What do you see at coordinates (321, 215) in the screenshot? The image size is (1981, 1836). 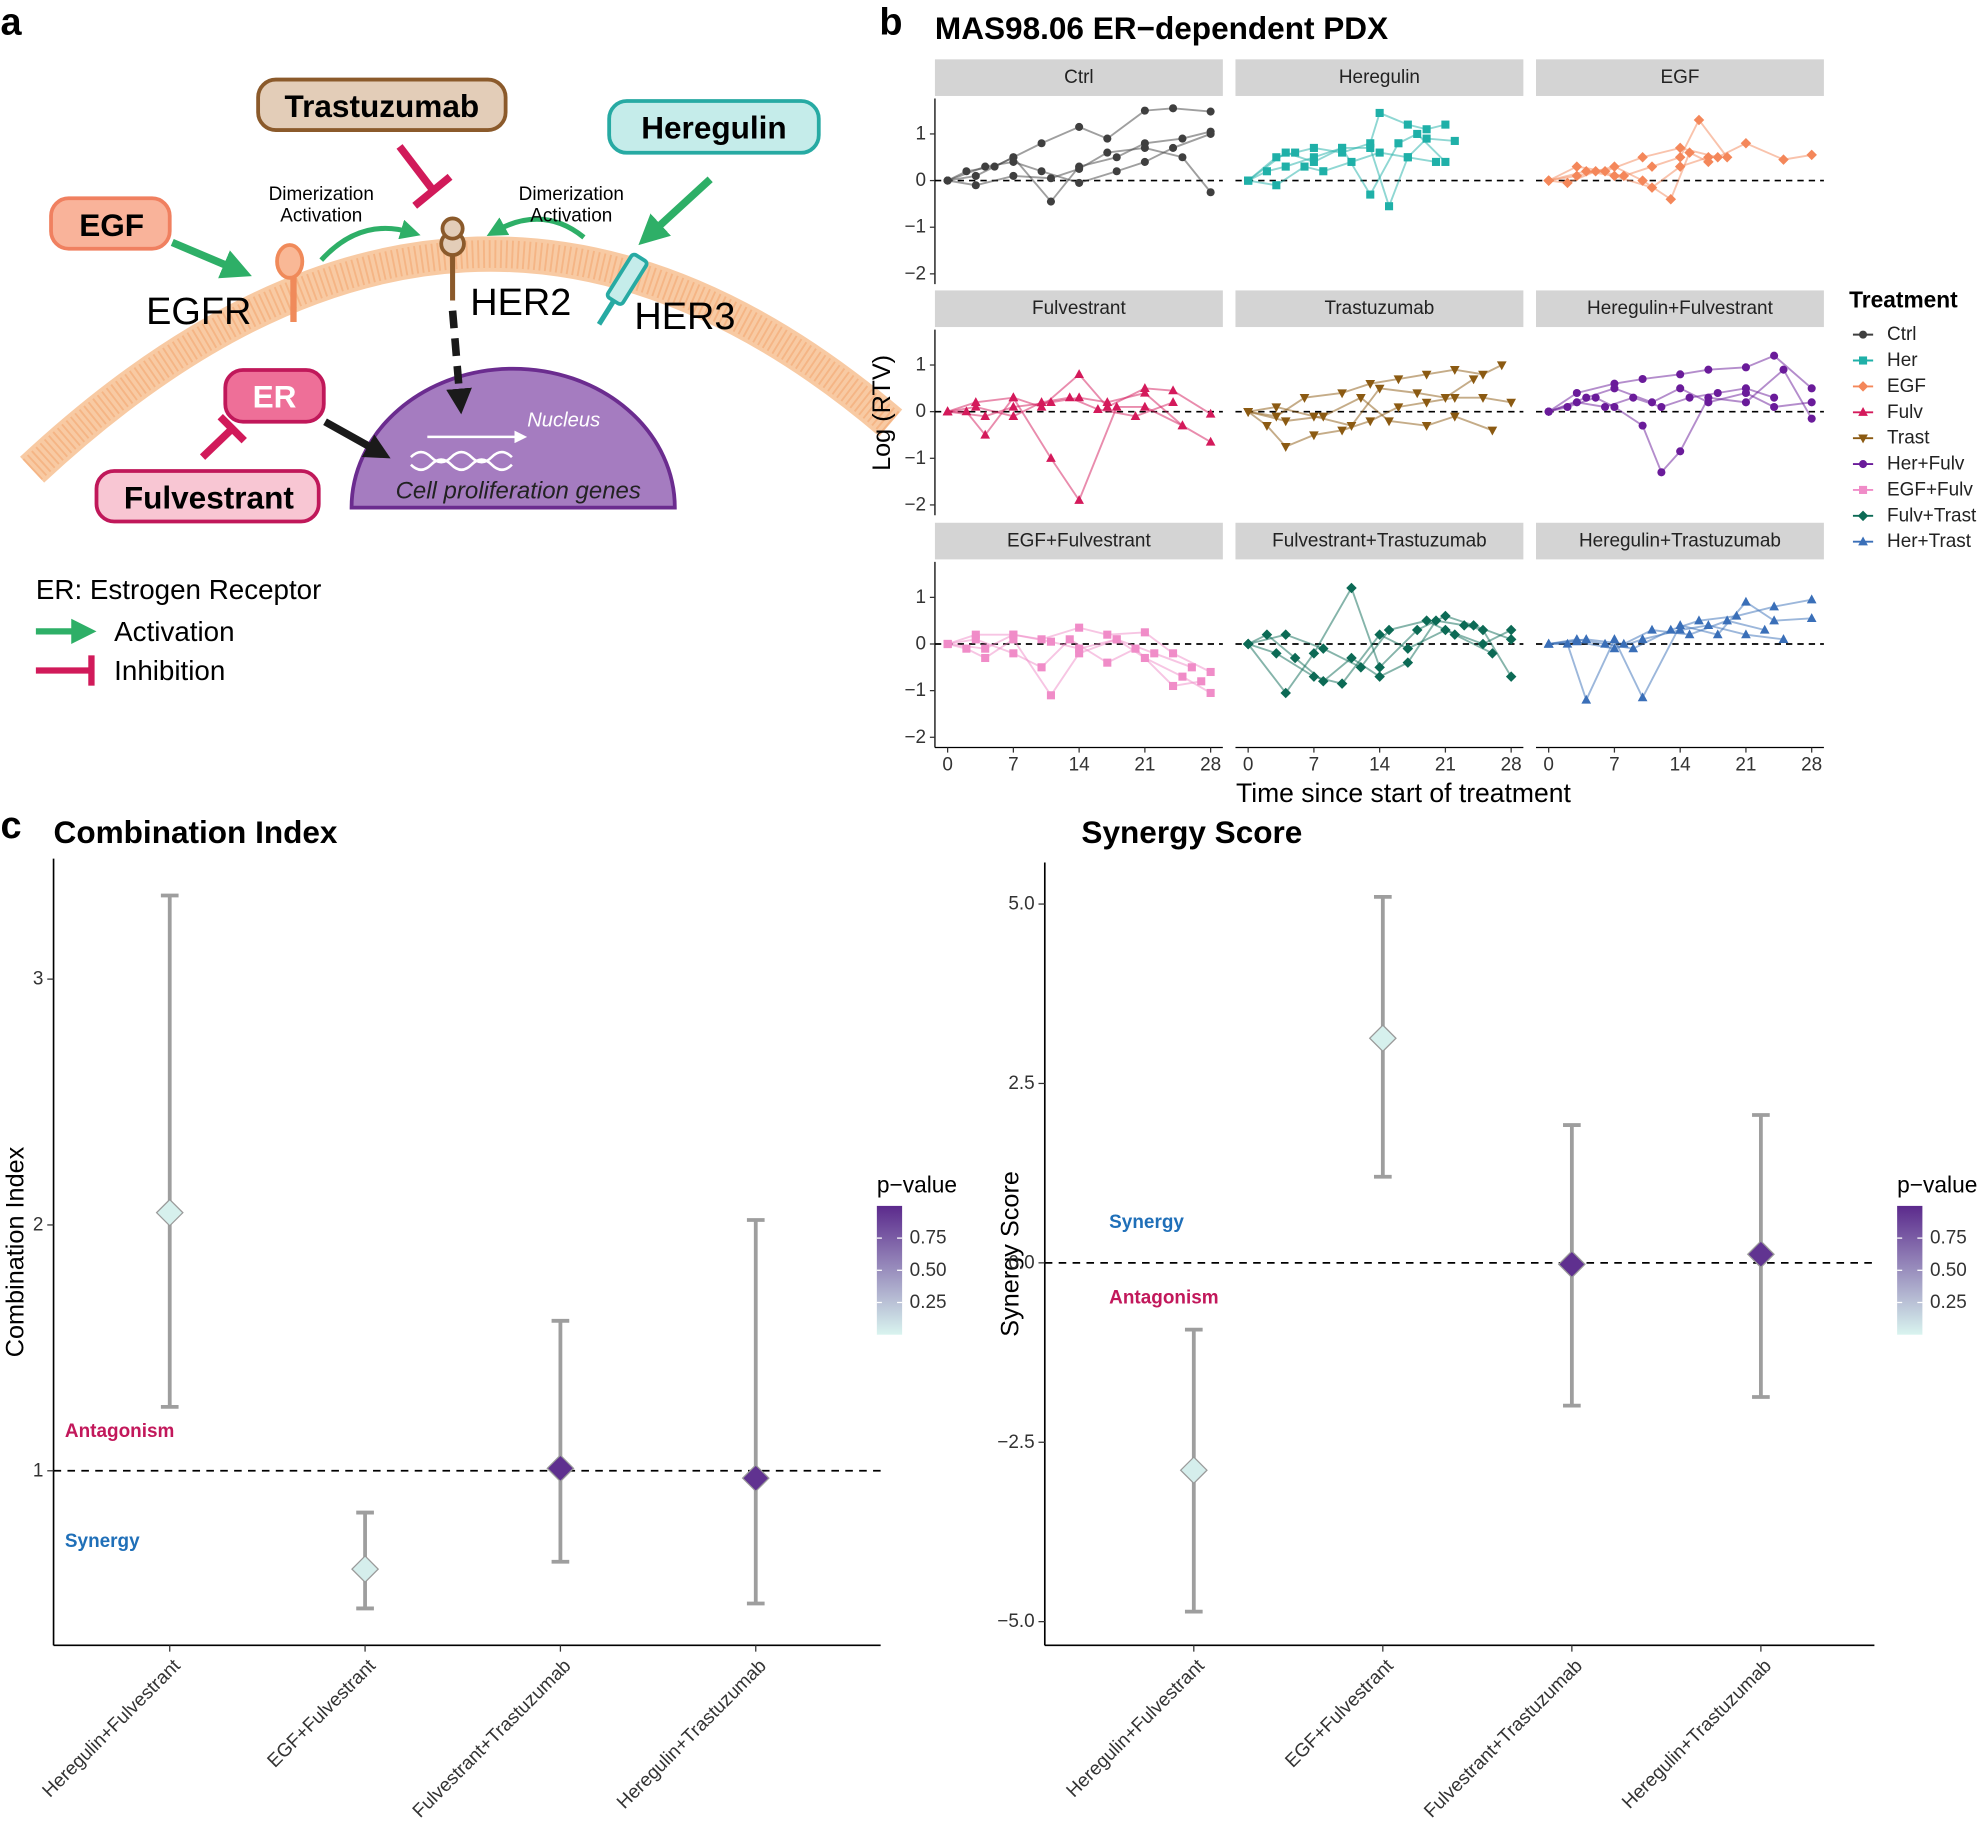 I see `dimerization-label: Activation` at bounding box center [321, 215].